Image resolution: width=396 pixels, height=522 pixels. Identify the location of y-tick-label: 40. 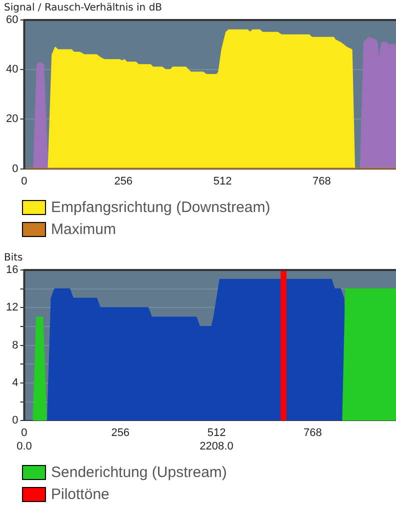
(12, 70).